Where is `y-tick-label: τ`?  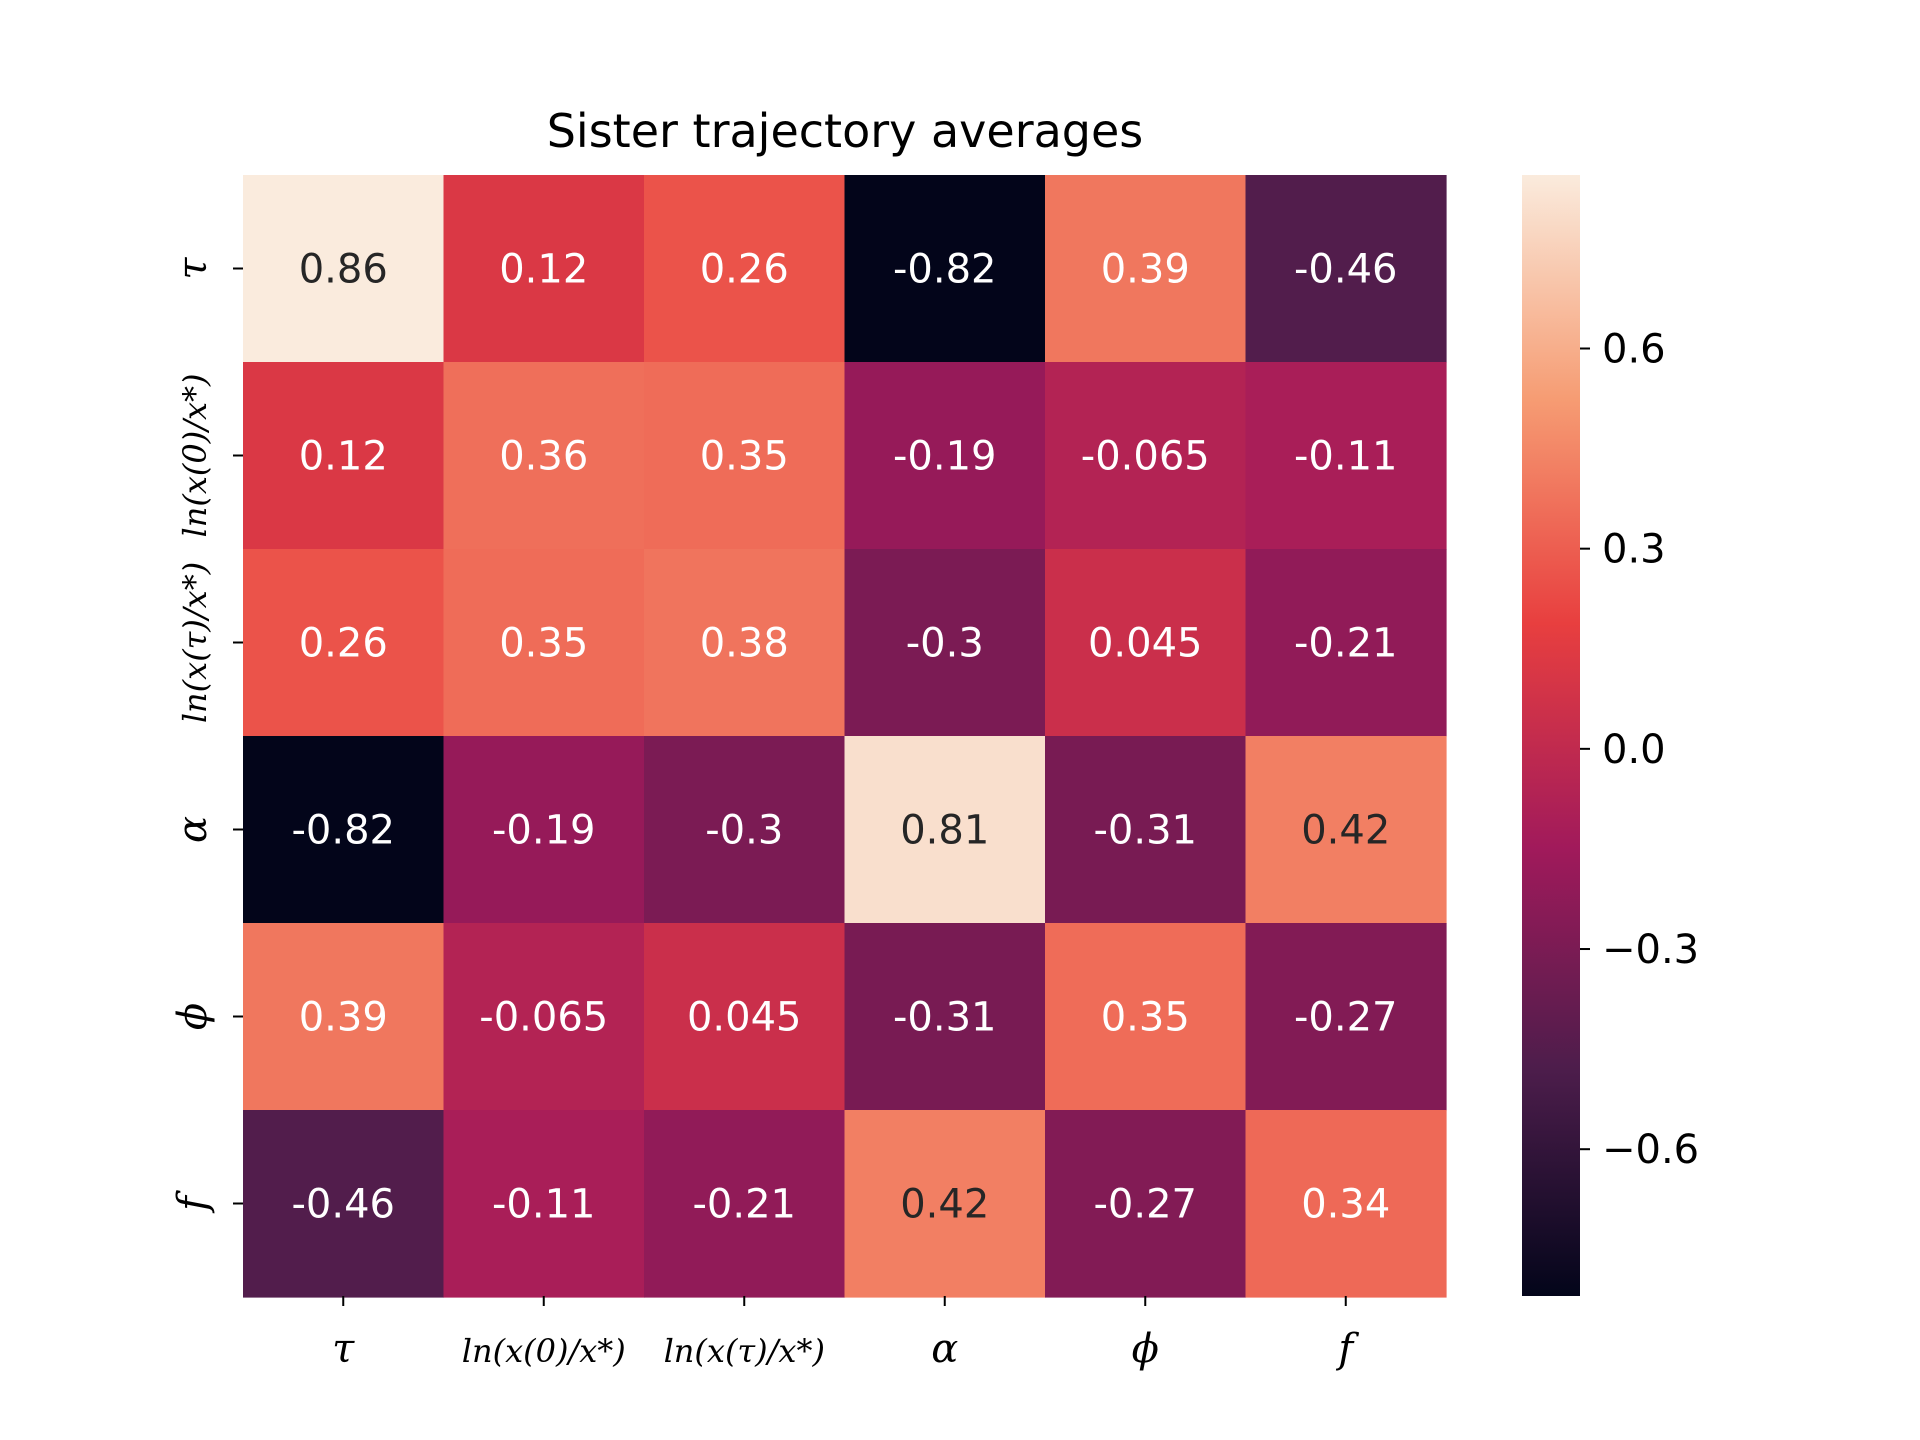
y-tick-label: τ is located at coordinates (193, 268).